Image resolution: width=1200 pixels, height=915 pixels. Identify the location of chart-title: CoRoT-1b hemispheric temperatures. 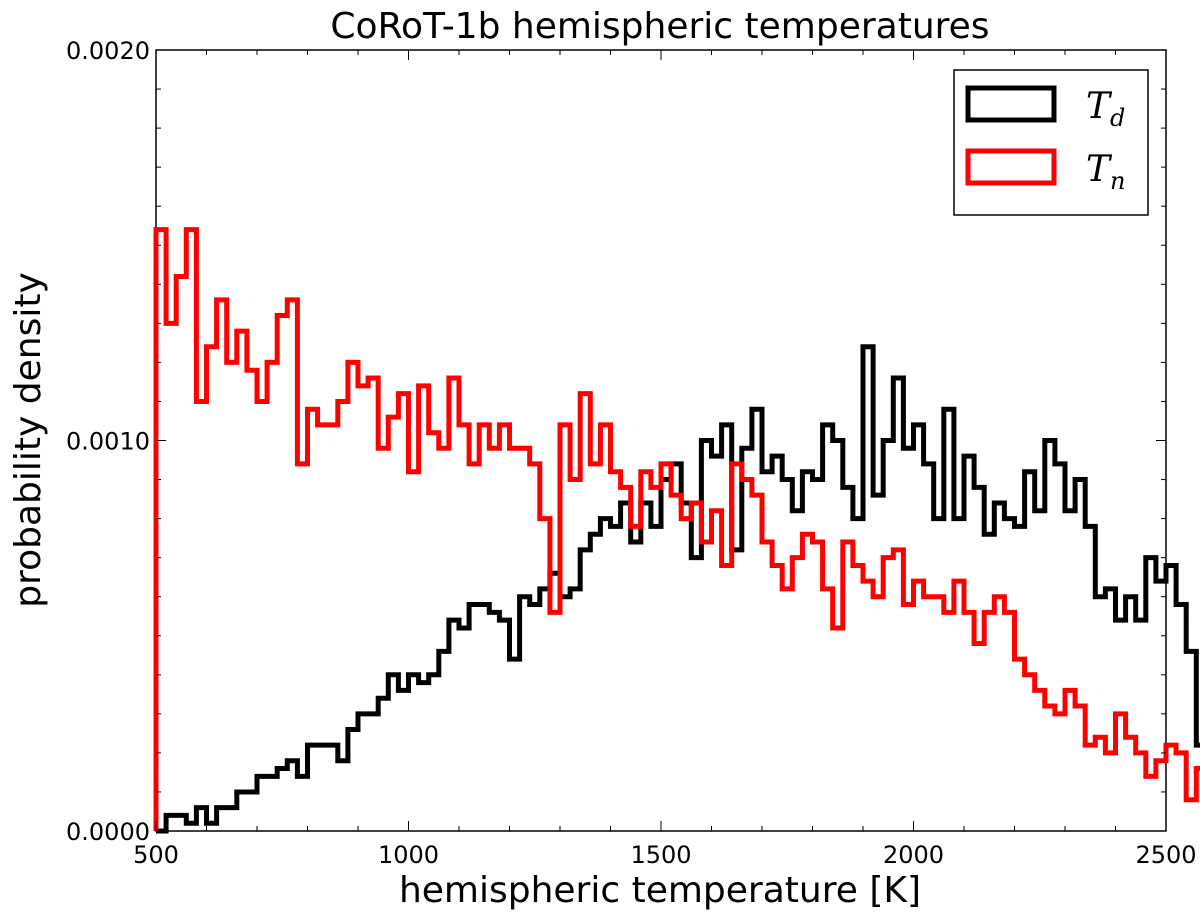
(659, 26).